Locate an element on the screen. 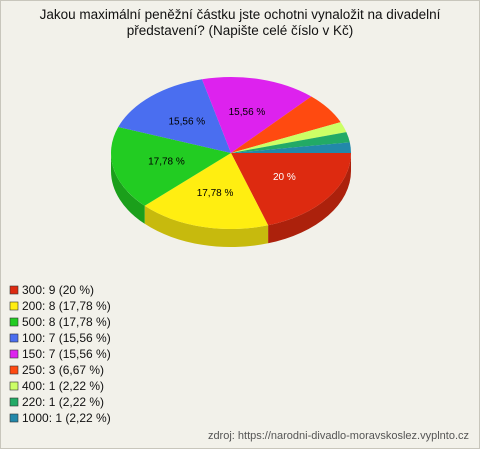  legend-label: 400: 1 (2,22 %) is located at coordinates (63, 386).